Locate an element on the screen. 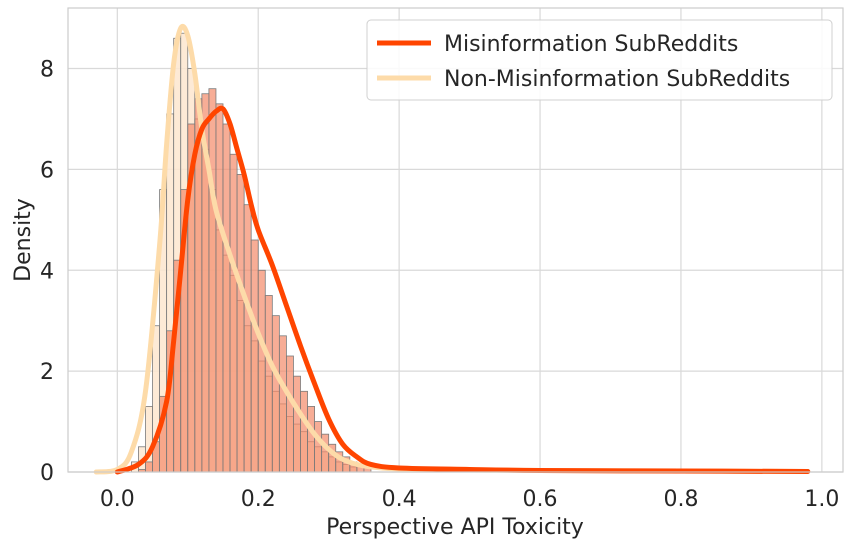 Image resolution: width=853 pixels, height=548 pixels. y-tick-labels: 0 2 4 6 8 is located at coordinates (47, 272).